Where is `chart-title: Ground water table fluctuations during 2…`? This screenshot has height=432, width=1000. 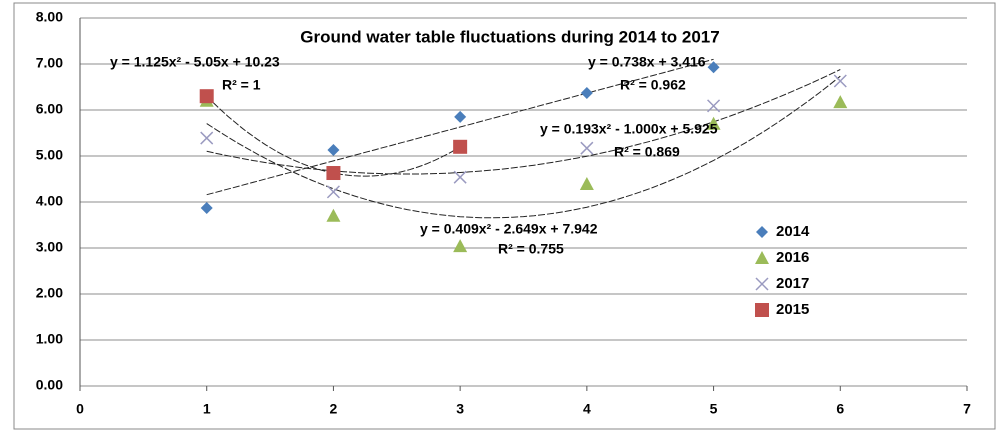 chart-title: Ground water table fluctuations during 2… is located at coordinates (509, 36).